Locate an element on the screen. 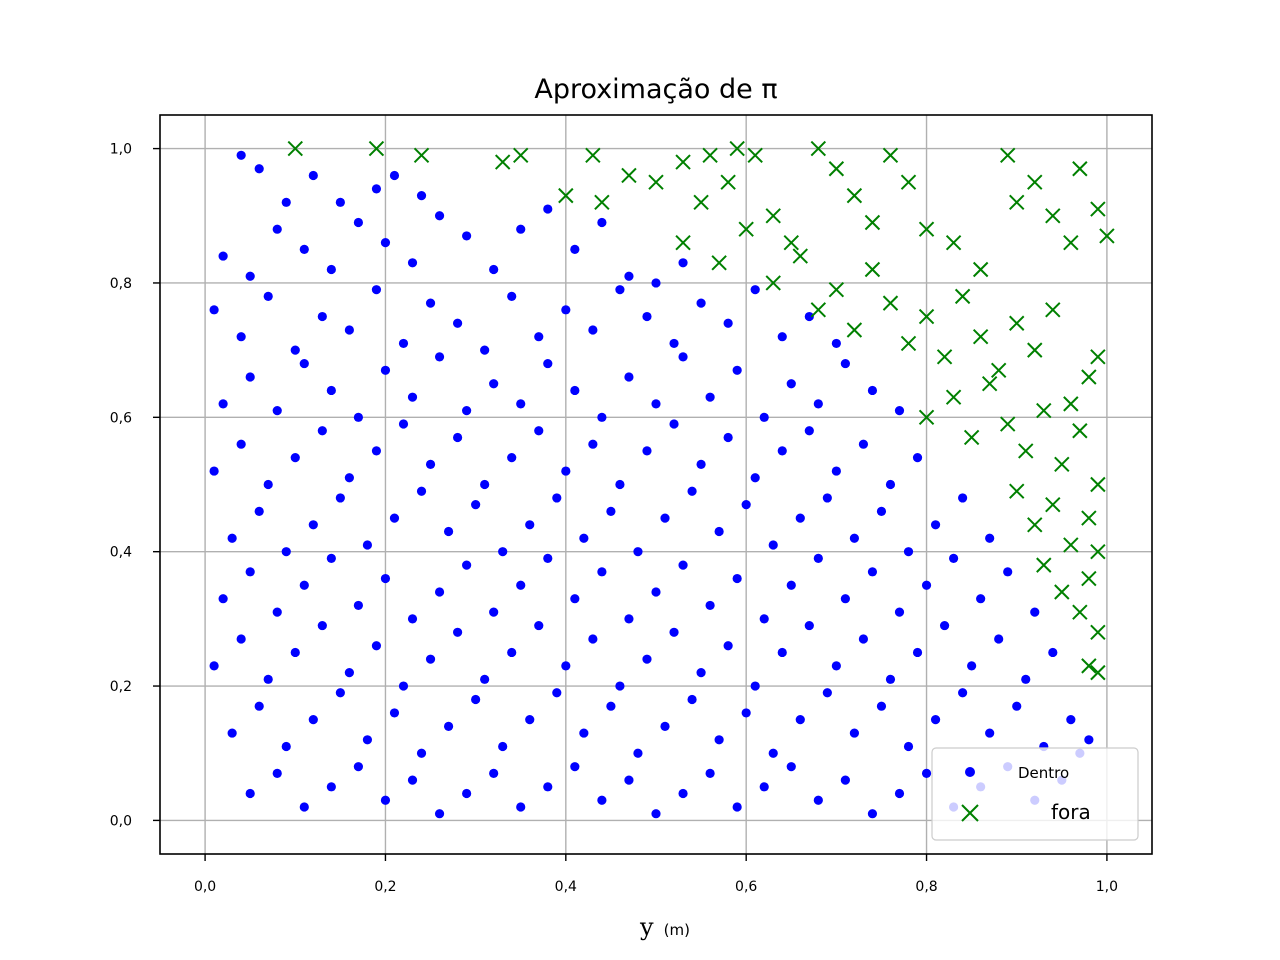 Image resolution: width=1280 pixels, height=960 pixels. x-tick-labels: 0,0 0,2 0,4 0,6 0,8 1,0 is located at coordinates (656, 887).